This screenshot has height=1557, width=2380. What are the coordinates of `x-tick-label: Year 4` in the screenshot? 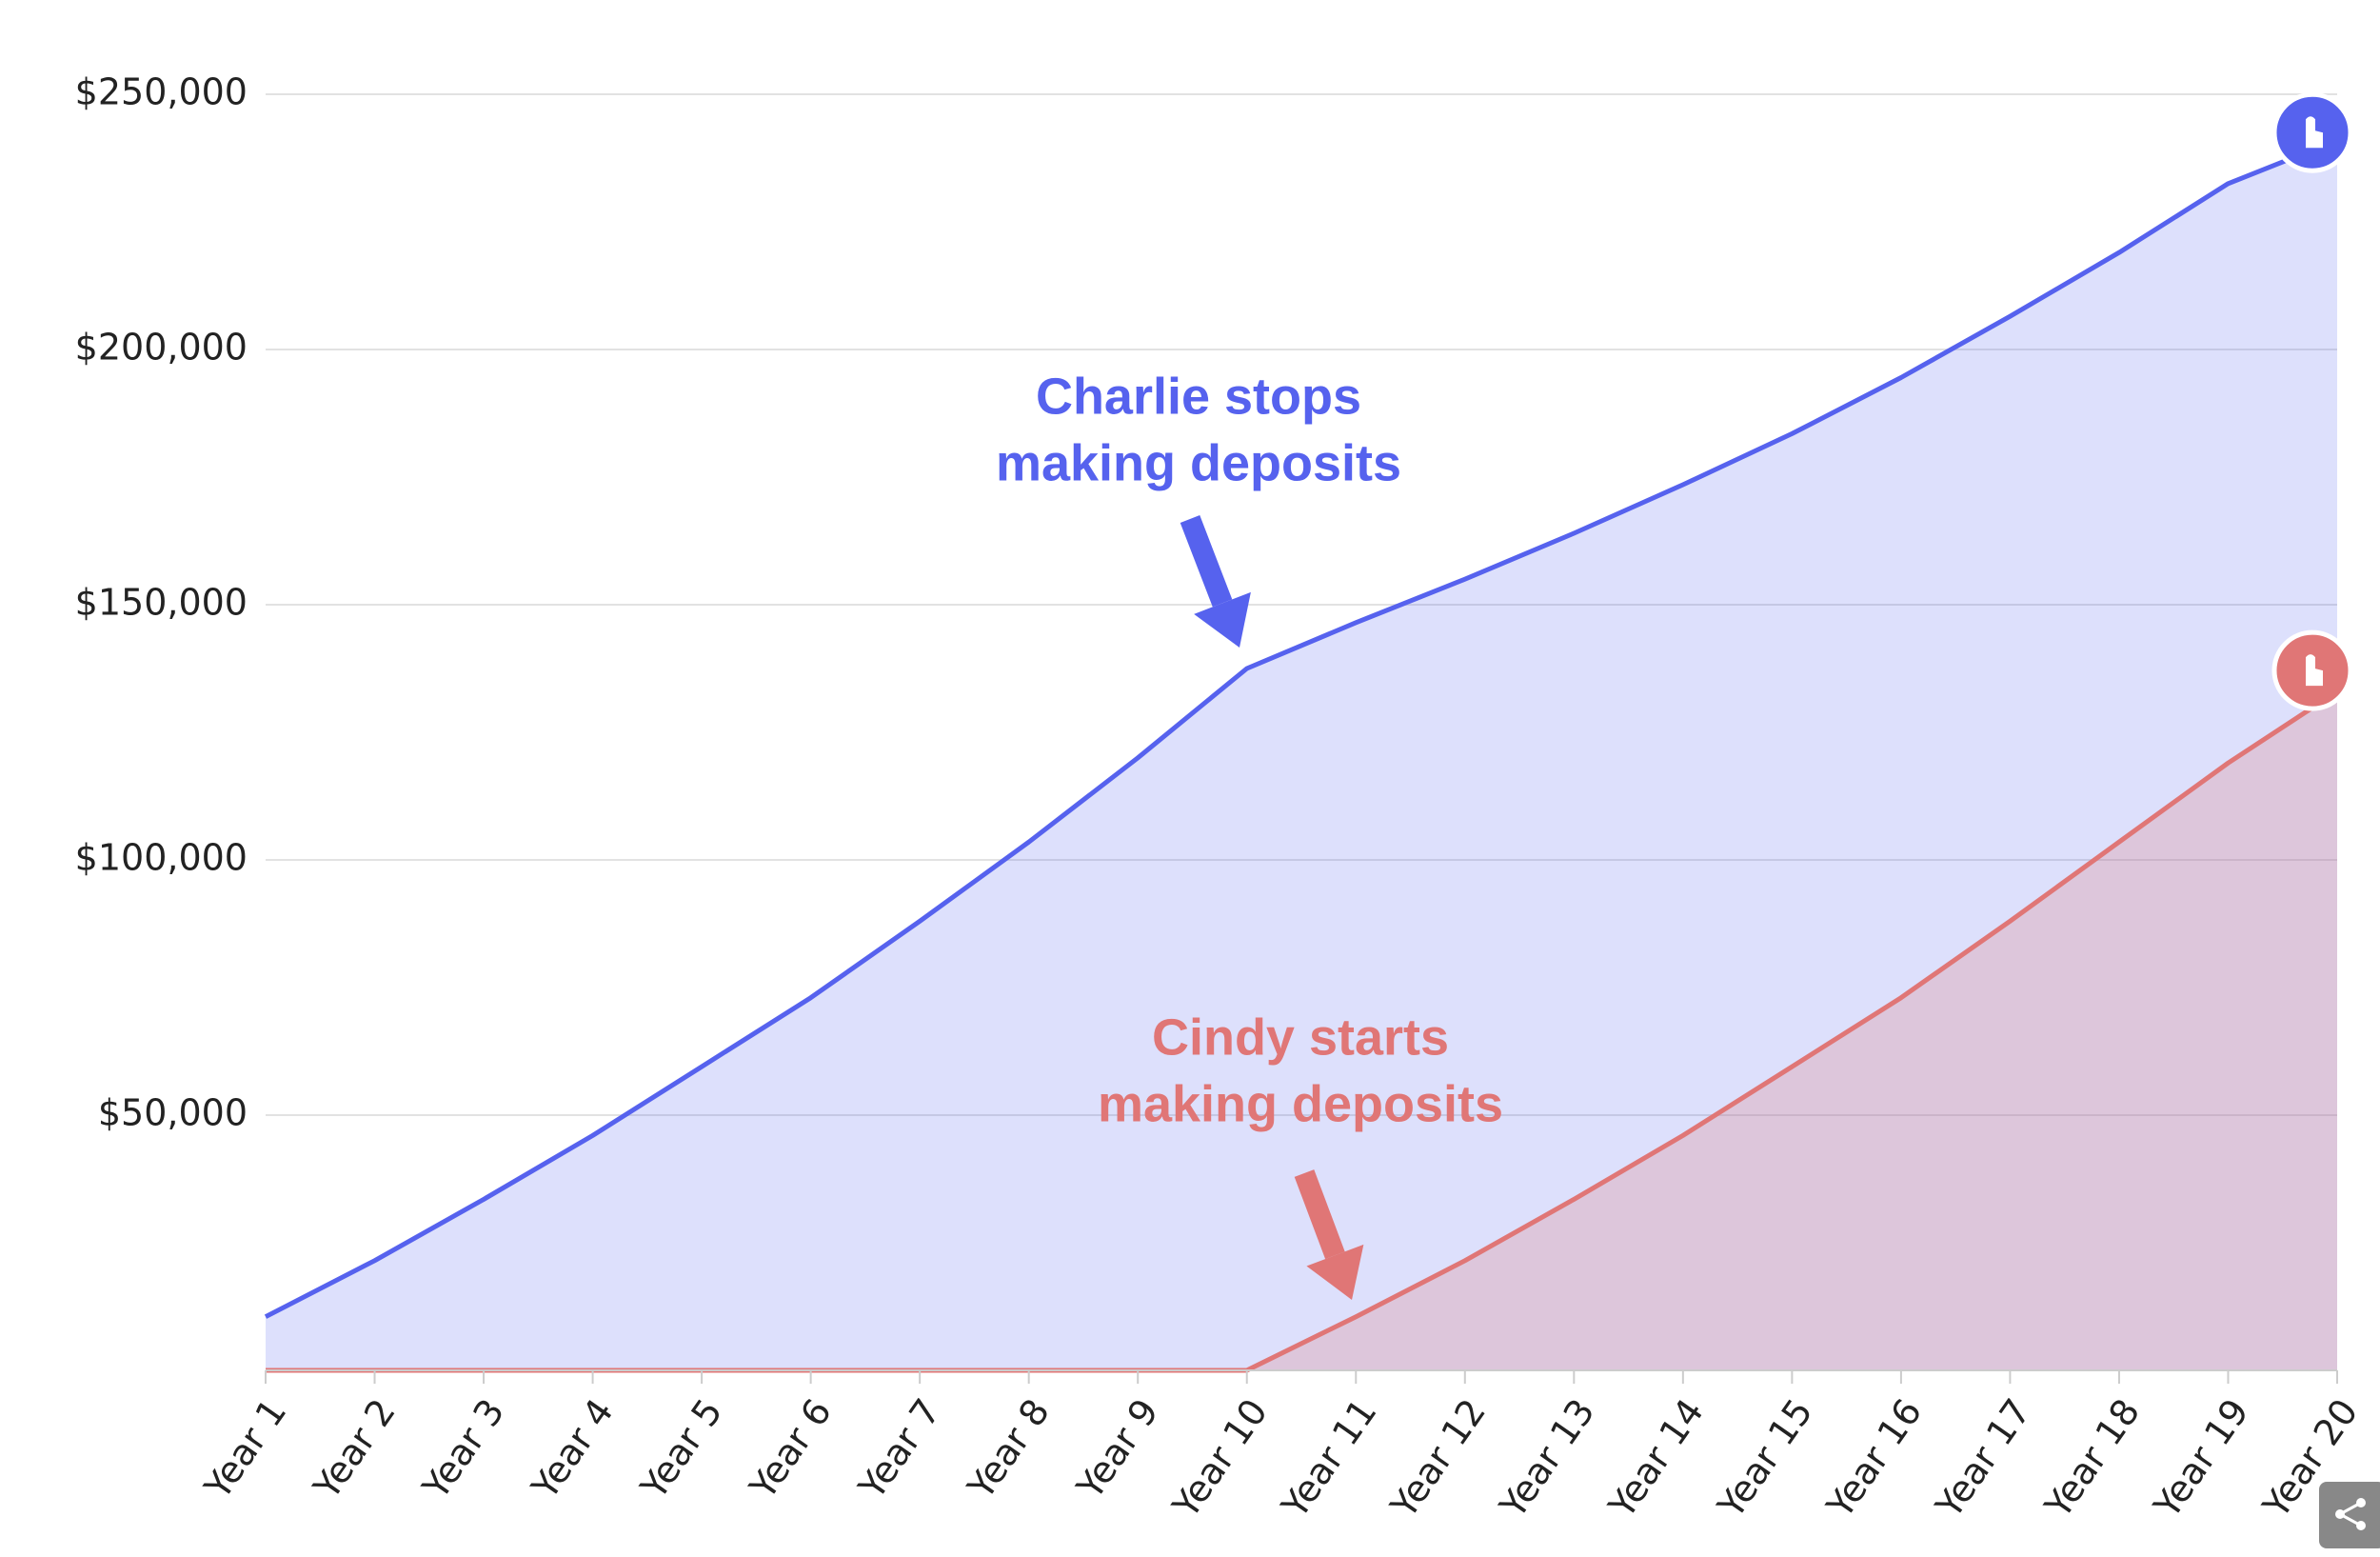 It's located at (572, 1449).